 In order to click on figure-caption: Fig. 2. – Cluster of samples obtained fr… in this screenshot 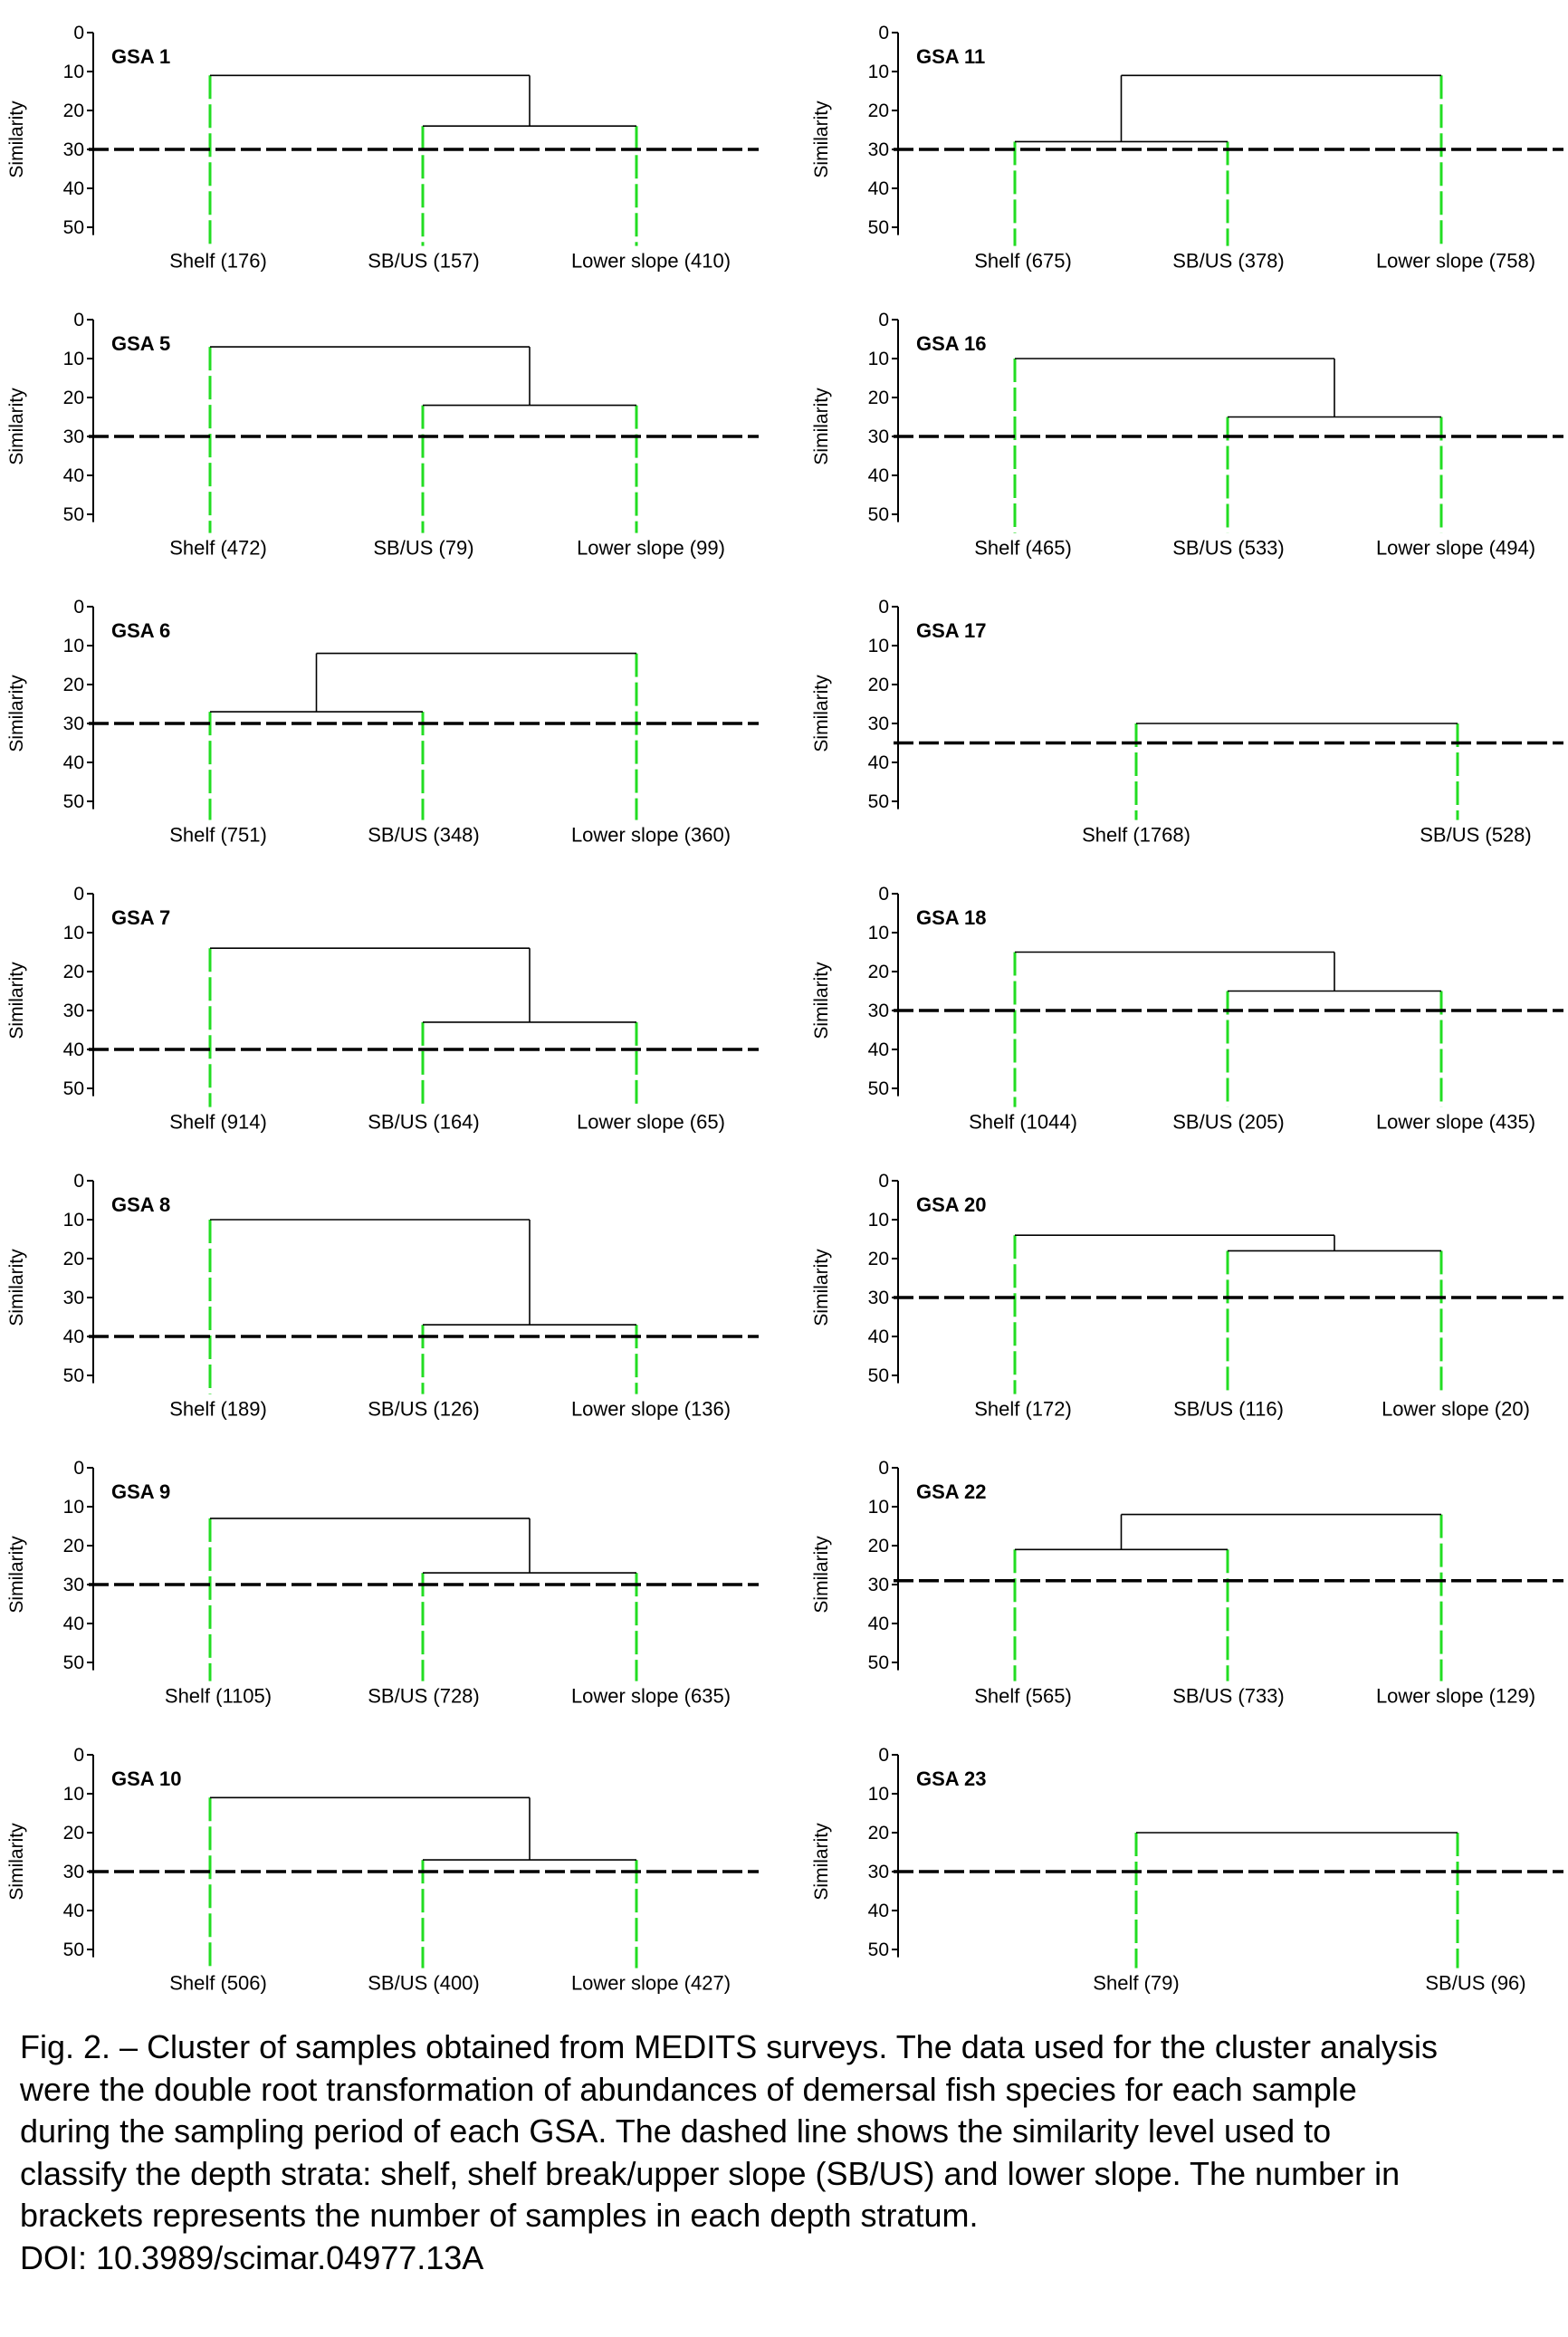, I will do `click(785, 2152)`.